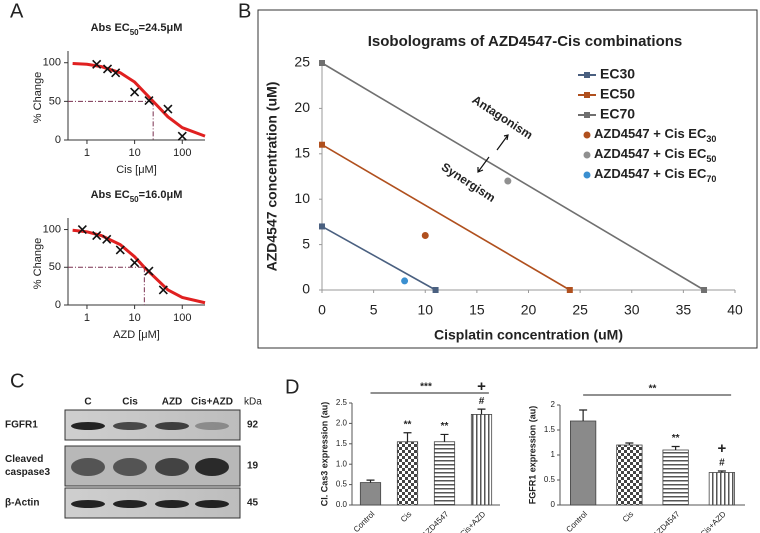 This screenshot has height=533, width=760. I want to click on legend-label: EC70, so click(617, 114).